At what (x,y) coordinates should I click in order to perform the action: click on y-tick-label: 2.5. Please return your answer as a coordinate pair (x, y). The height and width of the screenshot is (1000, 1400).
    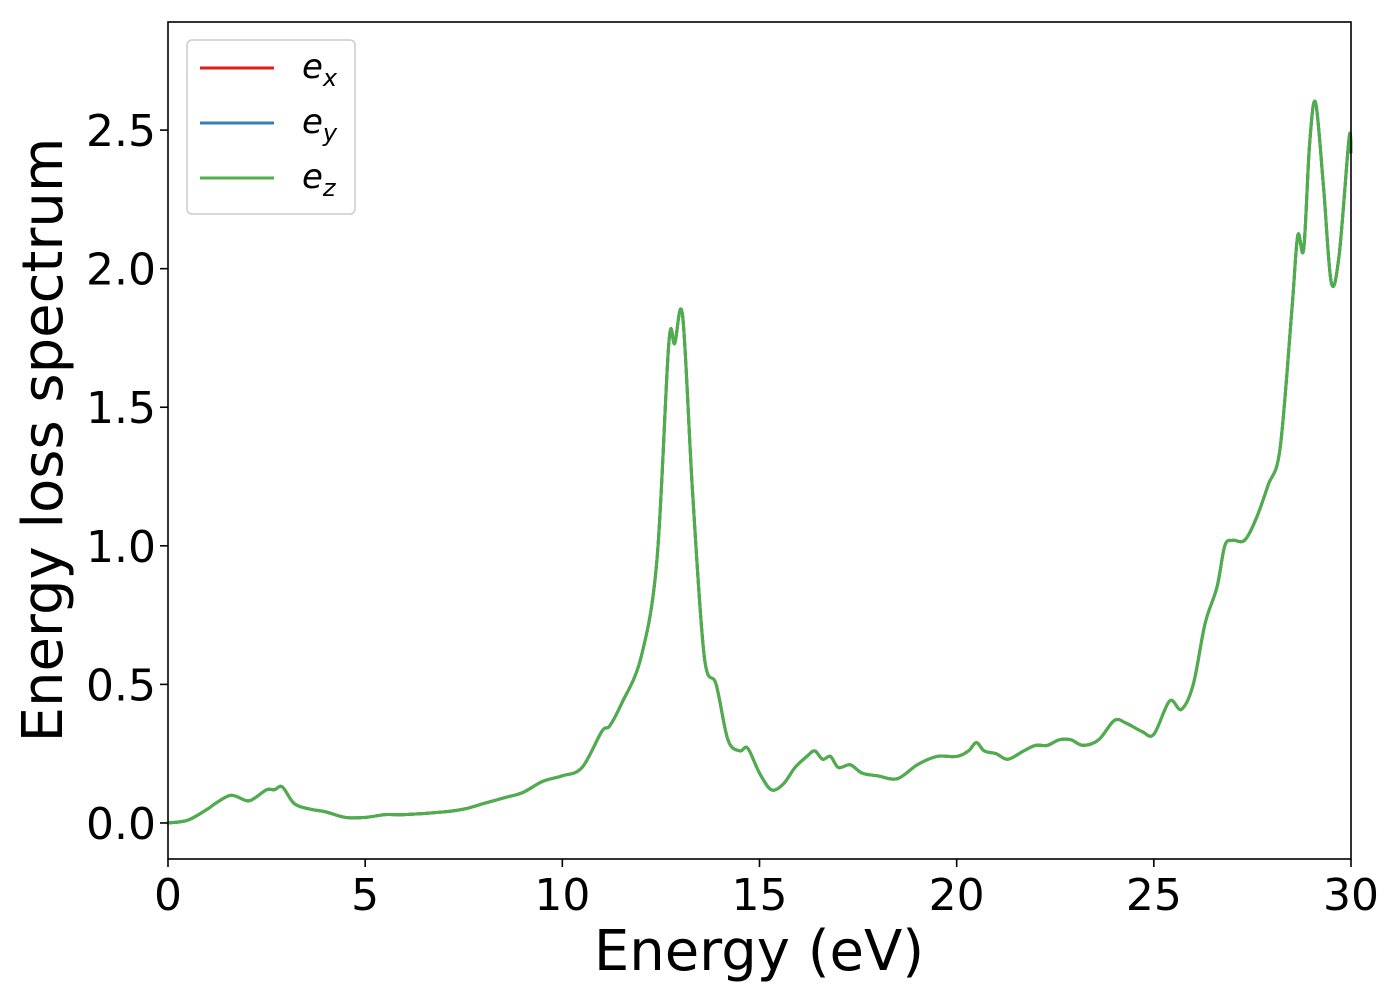
    Looking at the image, I should click on (121, 131).